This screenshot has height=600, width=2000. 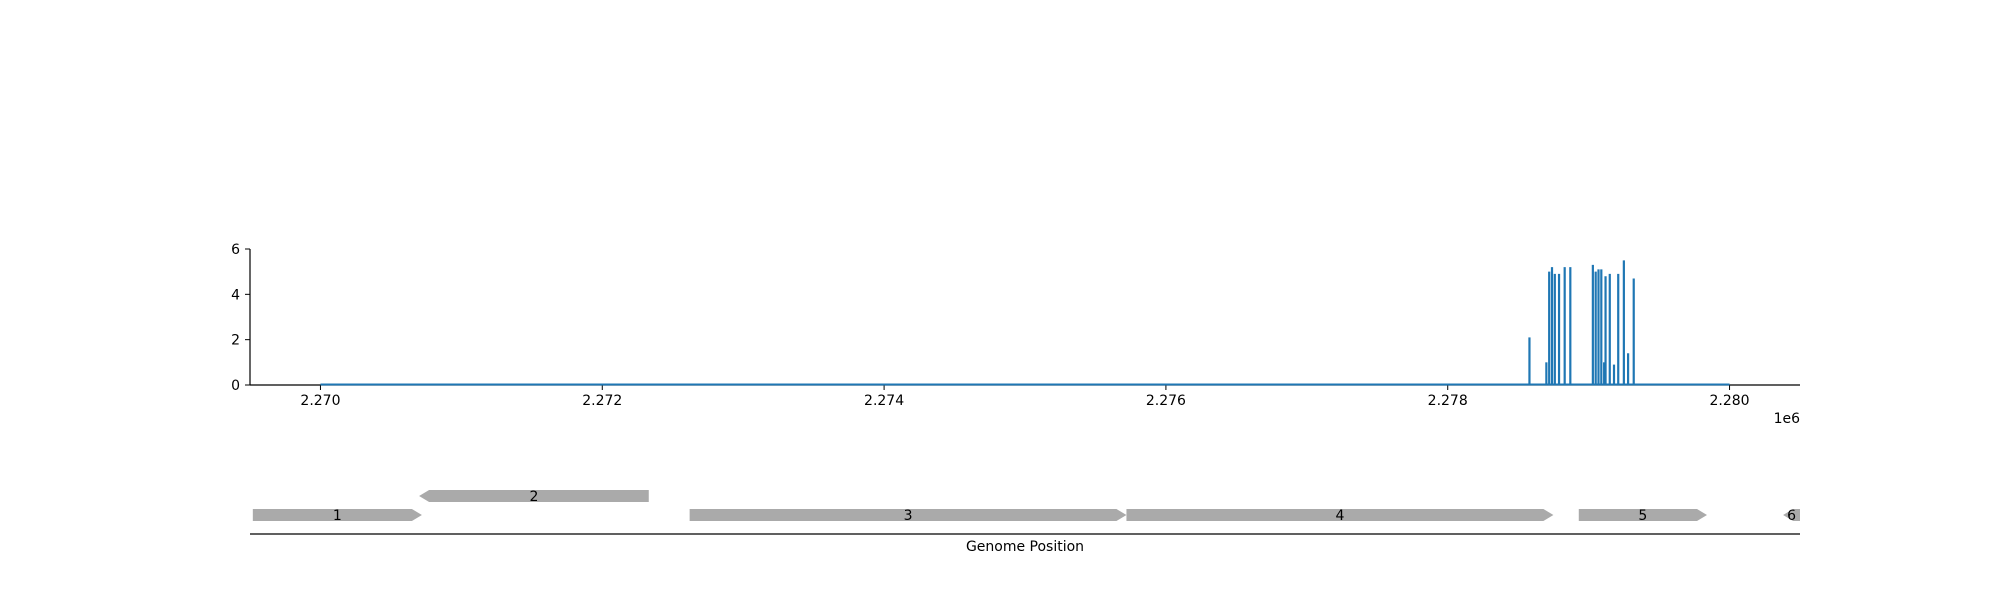 What do you see at coordinates (1025, 522) in the screenshot?
I see `gene-track: 1 2 3 4 5 6 Genome Position` at bounding box center [1025, 522].